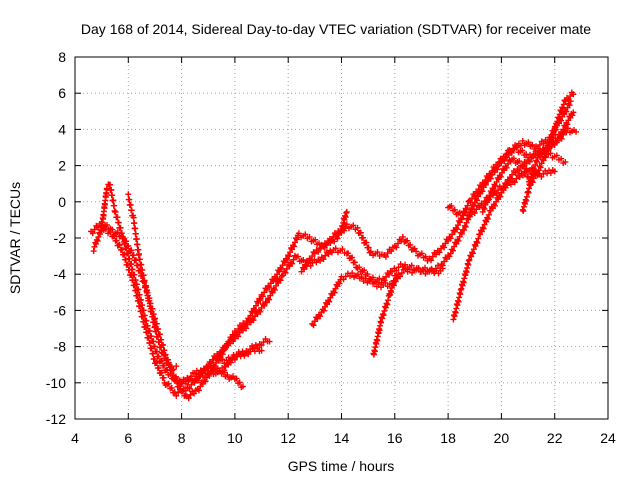 The width and height of the screenshot is (640, 480). I want to click on x-tick-label: 10, so click(235, 438).